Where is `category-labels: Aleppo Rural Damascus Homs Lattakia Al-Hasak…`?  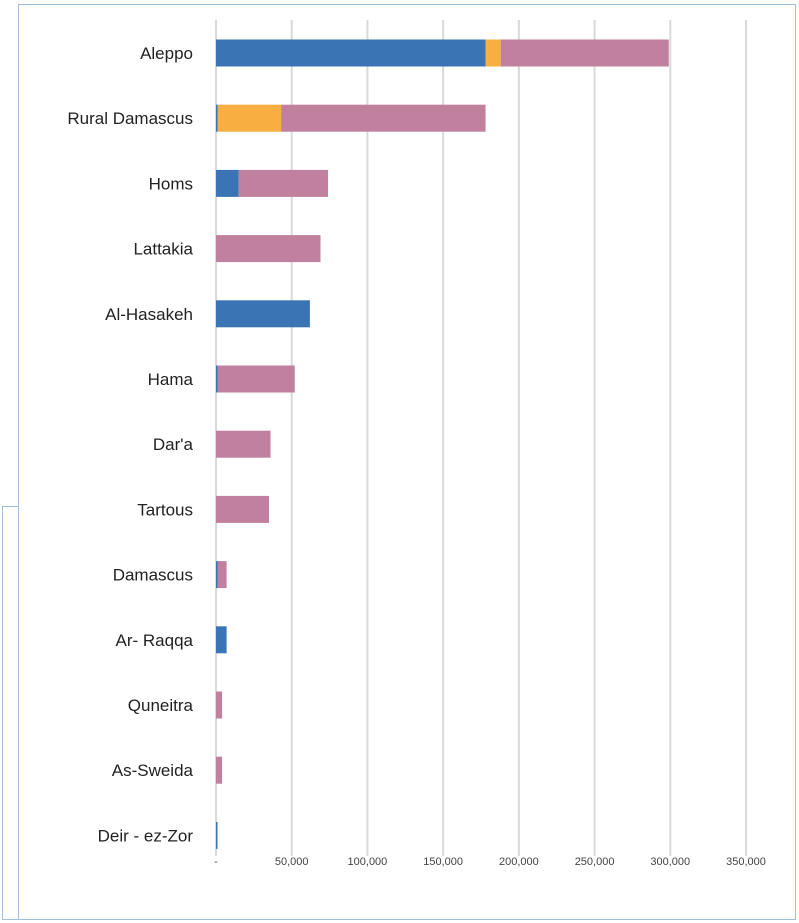
category-labels: Aleppo Rural Damascus Homs Lattakia Al-Hasak… is located at coordinates (130, 444).